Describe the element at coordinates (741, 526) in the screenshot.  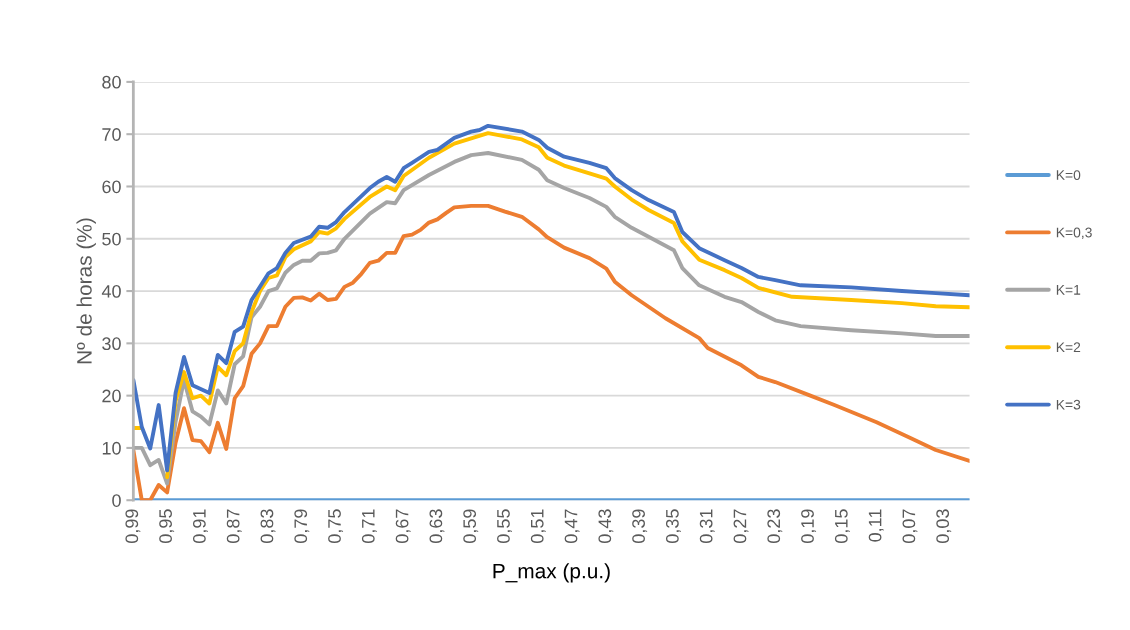
I see `x-tick-label: 0,27` at that location.